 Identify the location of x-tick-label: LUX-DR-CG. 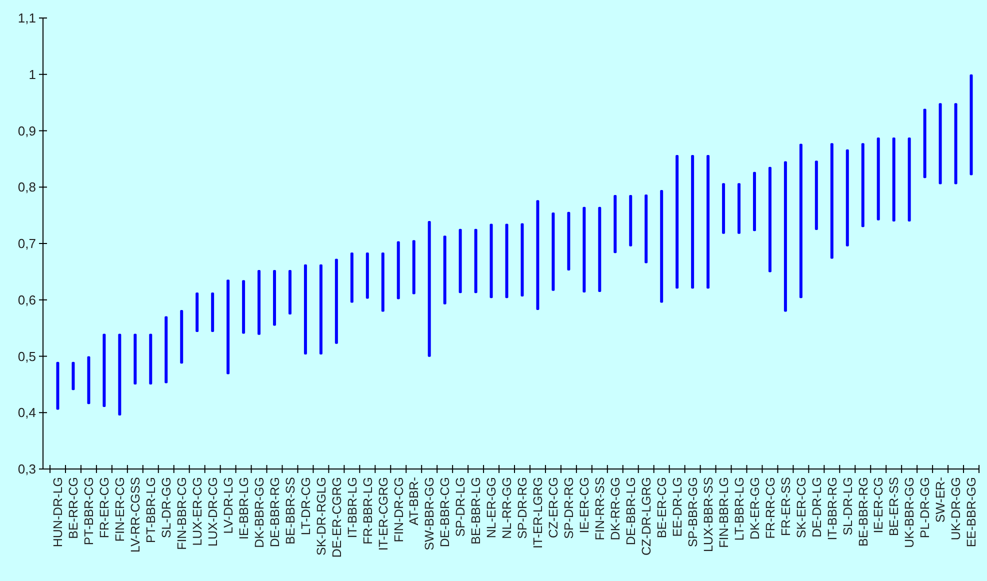
(213, 511).